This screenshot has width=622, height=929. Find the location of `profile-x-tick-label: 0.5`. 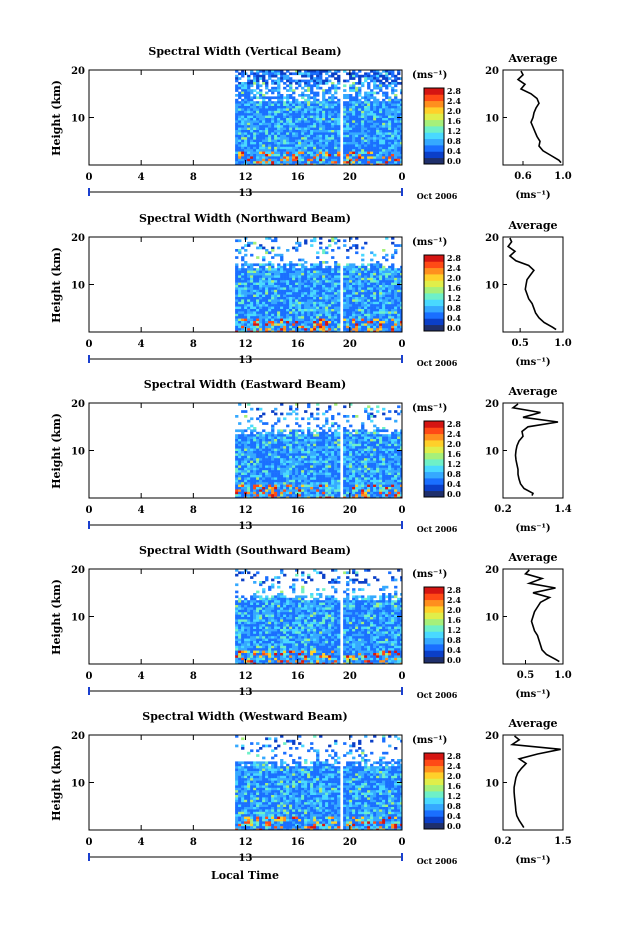

profile-x-tick-label: 0.5 is located at coordinates (519, 343).